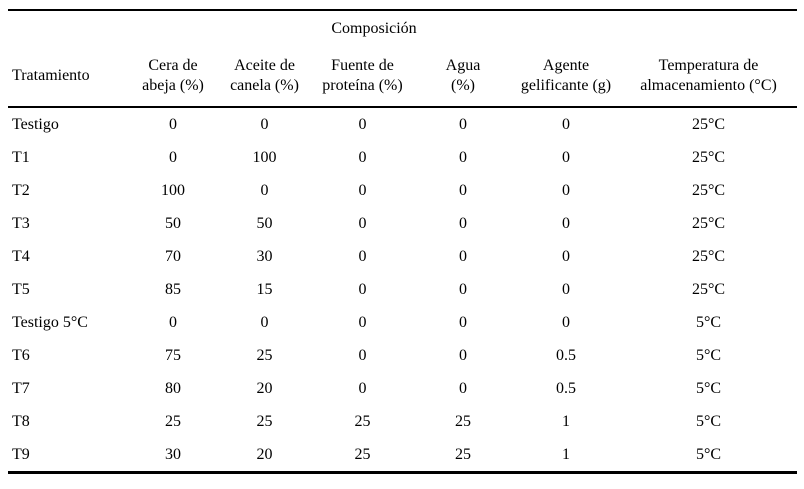  What do you see at coordinates (402, 223) in the screenshot?
I see `table-row: T3 50 50 0 0 0 25°C` at bounding box center [402, 223].